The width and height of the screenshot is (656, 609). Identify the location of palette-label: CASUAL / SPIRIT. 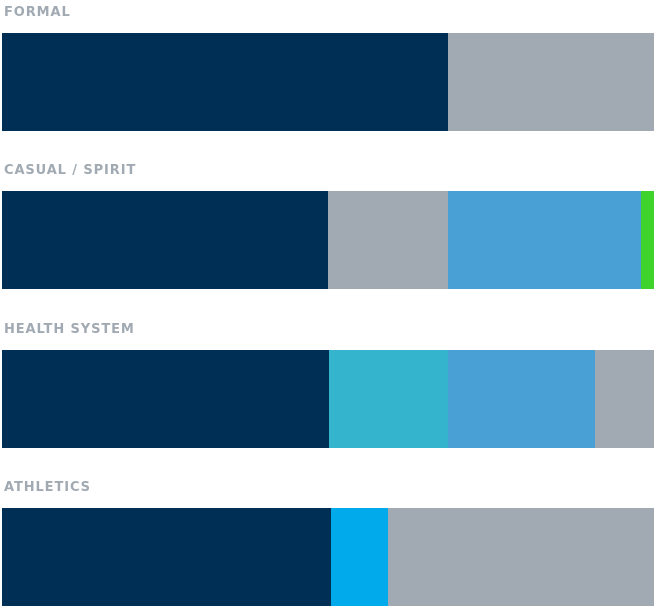
(70, 170).